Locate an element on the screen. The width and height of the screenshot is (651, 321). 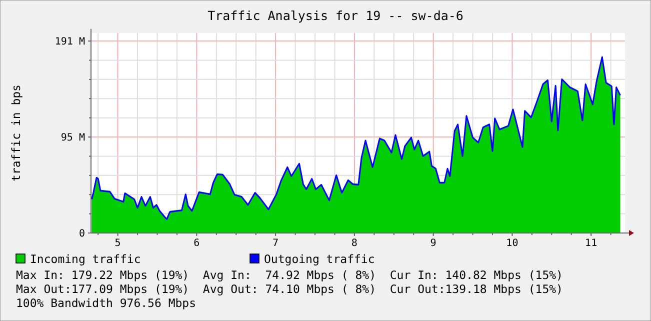
y-tick-label: 0 is located at coordinates (81, 234).